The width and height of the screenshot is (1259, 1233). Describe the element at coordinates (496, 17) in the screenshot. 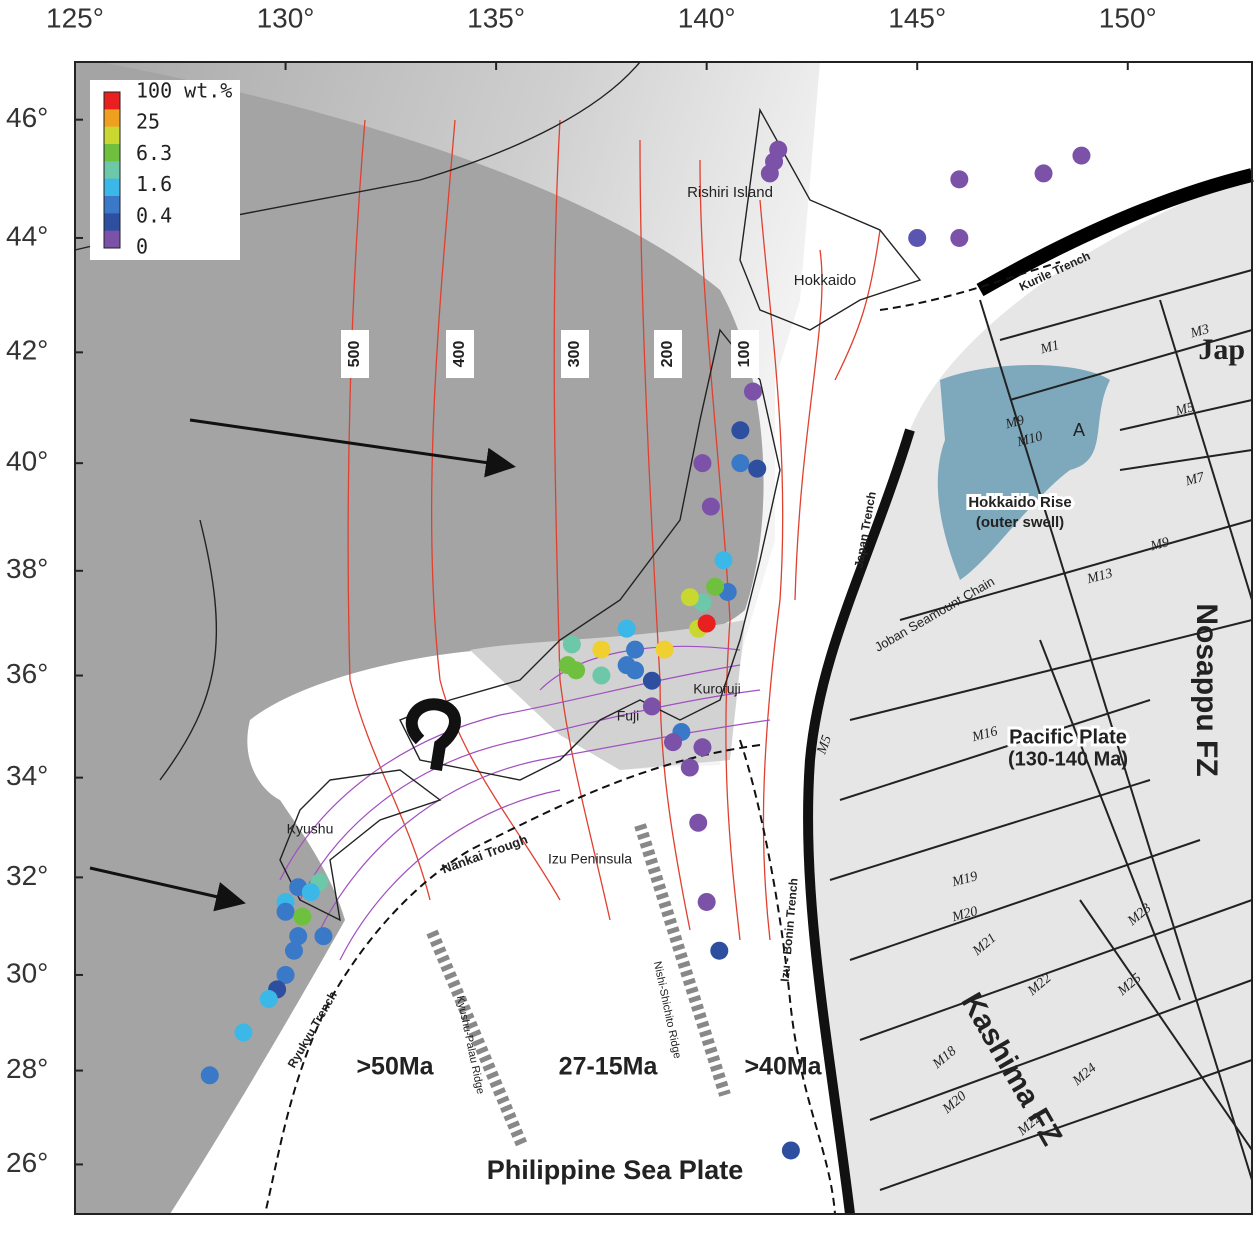

I see `x-tick-label: 135°` at that location.